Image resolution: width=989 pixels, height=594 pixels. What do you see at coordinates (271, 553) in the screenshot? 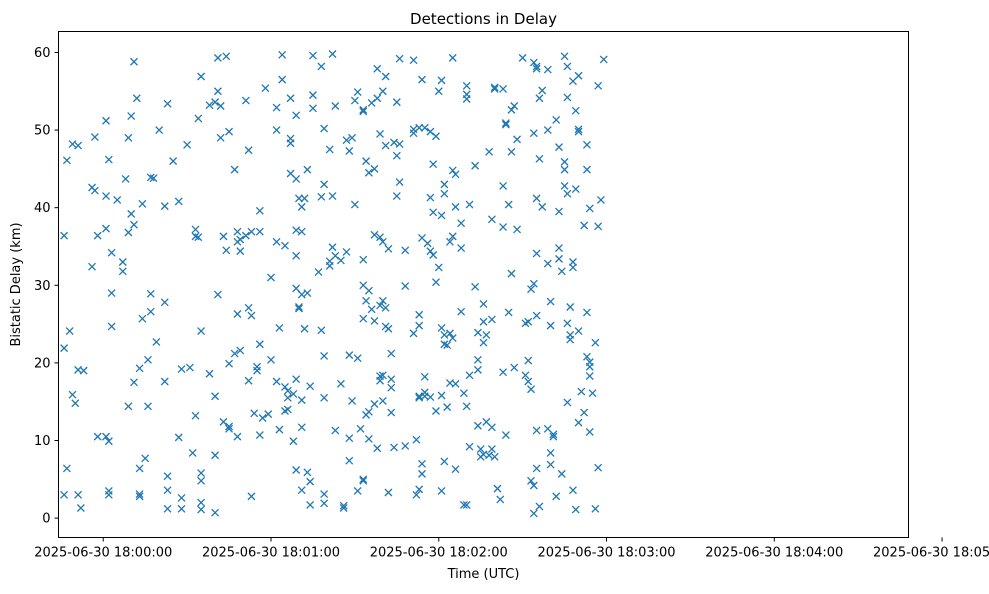
I see `x-tick-label: 2025-06-30 18:01:00` at bounding box center [271, 553].